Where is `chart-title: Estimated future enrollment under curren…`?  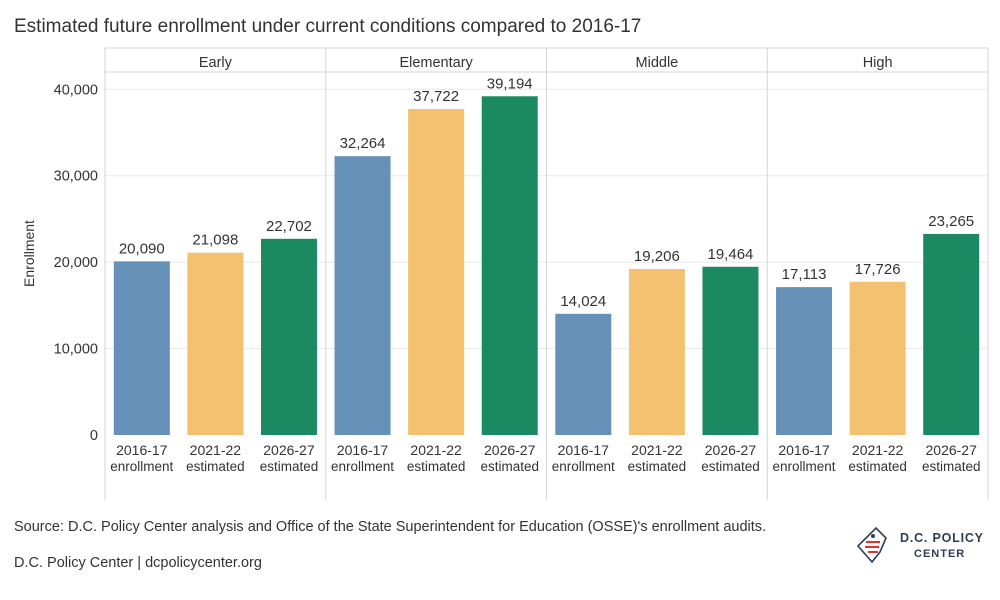 chart-title: Estimated future enrollment under curren… is located at coordinates (328, 26).